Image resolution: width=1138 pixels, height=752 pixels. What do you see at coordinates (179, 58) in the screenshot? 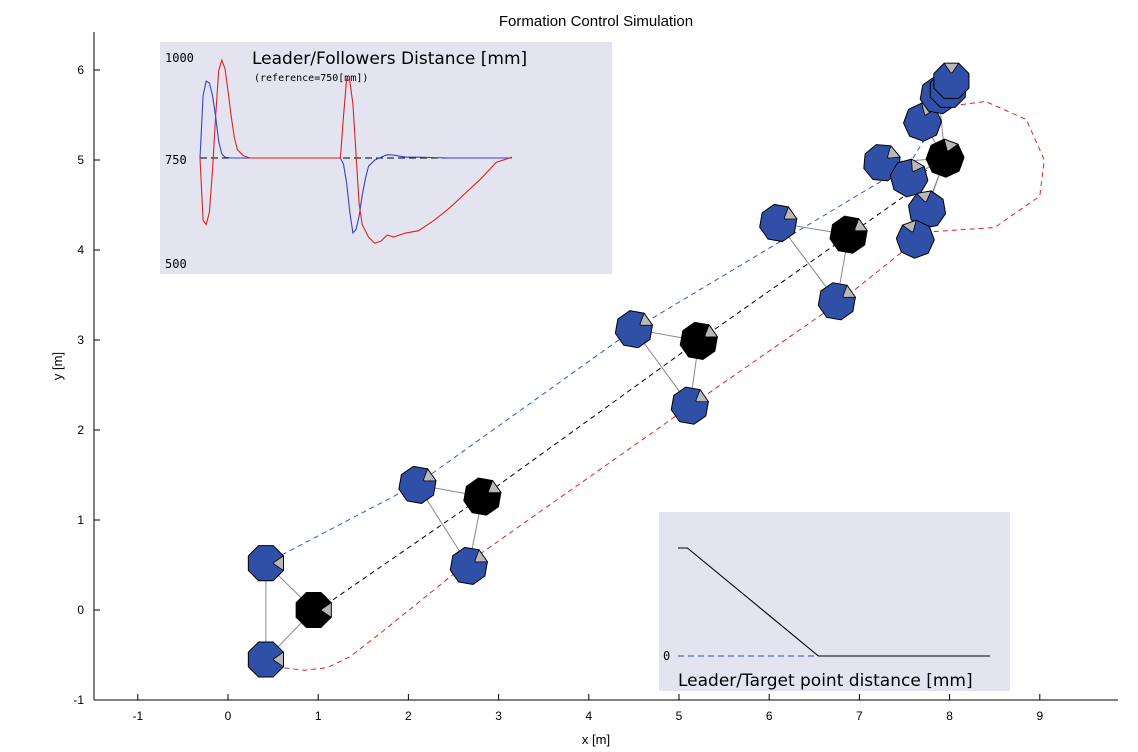
I see `inset-followers-tick-1000: 1000` at bounding box center [179, 58].